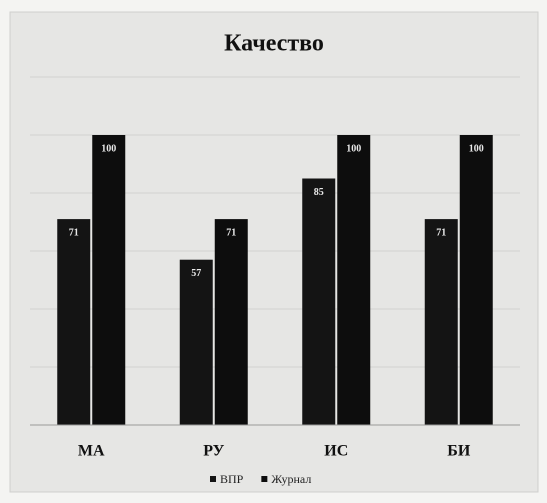 The height and width of the screenshot is (503, 547). What do you see at coordinates (91, 451) in the screenshot?
I see `x-tick-label: МА` at bounding box center [91, 451].